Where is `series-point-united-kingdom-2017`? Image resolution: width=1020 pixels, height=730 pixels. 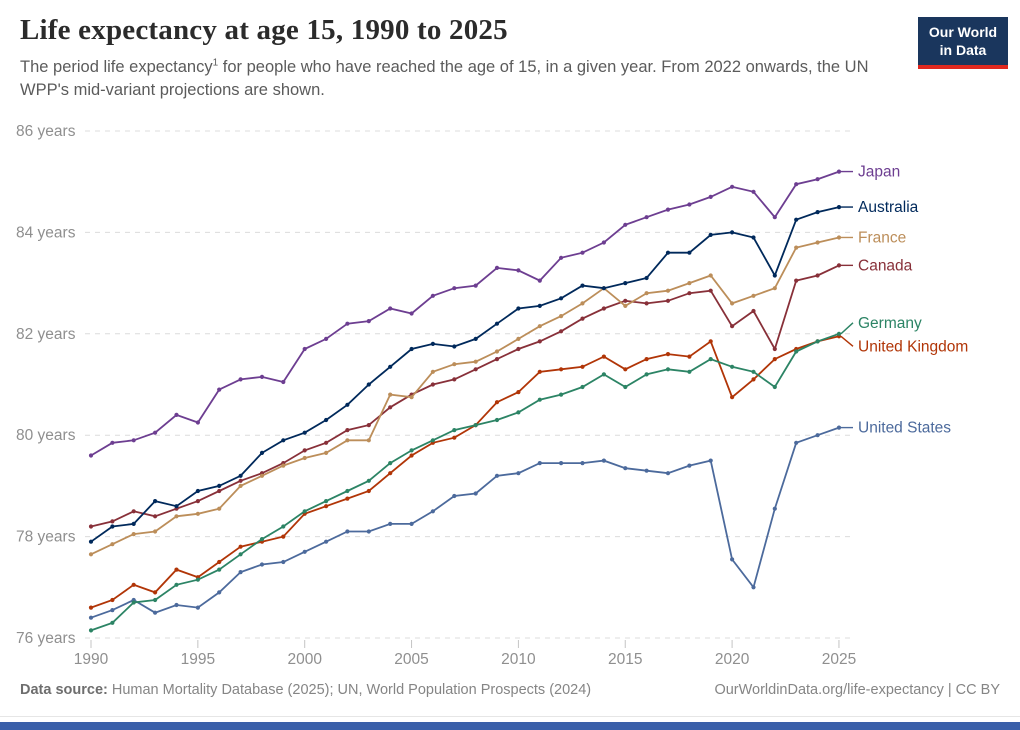
series-point-united-kingdom-2017 is located at coordinates (668, 354).